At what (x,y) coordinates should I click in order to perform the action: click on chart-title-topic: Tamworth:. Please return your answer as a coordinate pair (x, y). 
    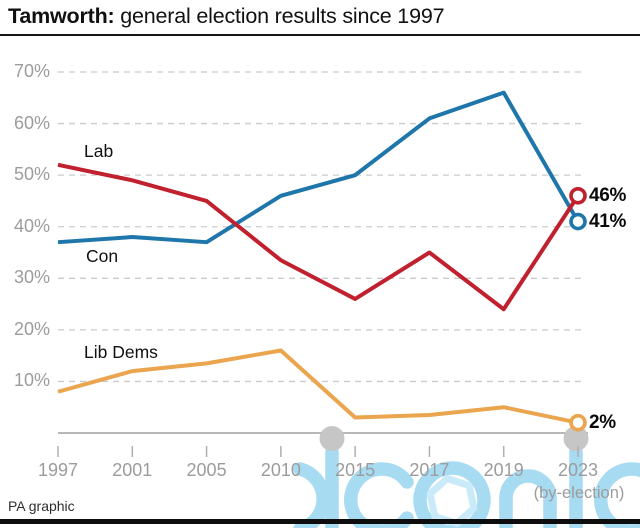
    Looking at the image, I should click on (61, 16).